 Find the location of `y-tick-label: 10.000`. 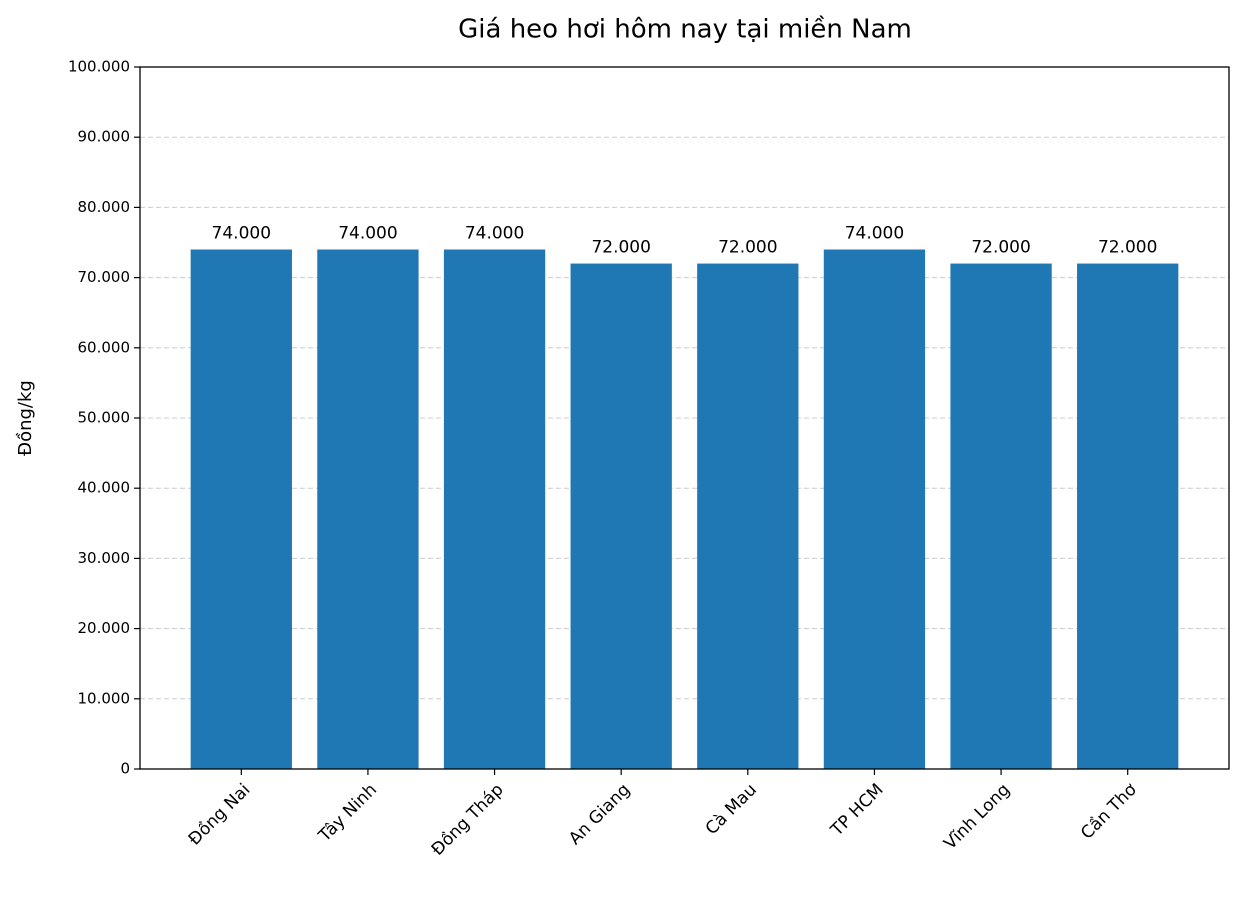

y-tick-label: 10.000 is located at coordinates (104, 698).